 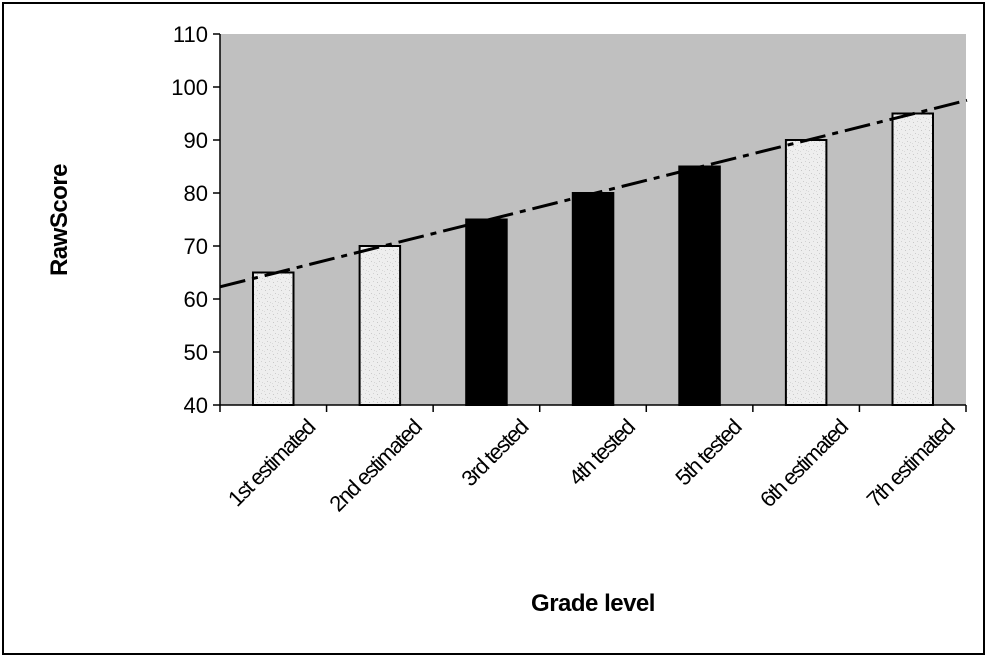 What do you see at coordinates (196, 193) in the screenshot?
I see `y-tick-label: 80` at bounding box center [196, 193].